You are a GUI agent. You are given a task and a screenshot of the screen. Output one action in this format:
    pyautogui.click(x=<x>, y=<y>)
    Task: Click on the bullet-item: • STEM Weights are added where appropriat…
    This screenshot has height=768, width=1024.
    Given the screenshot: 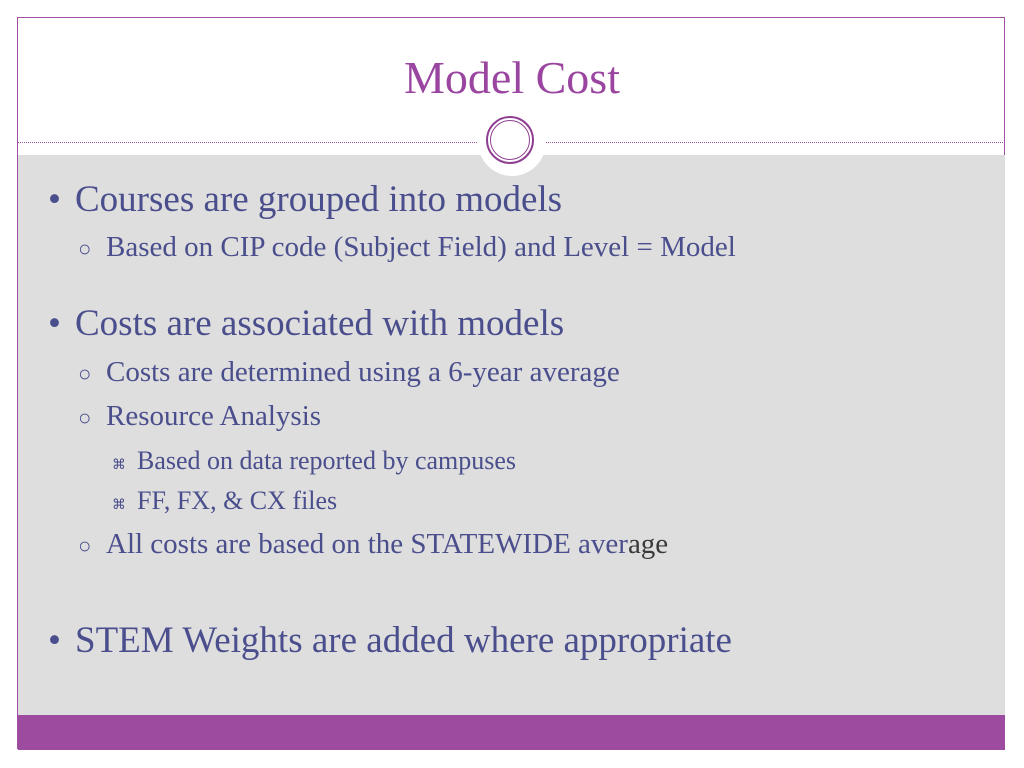 What is the action you would take?
    pyautogui.click(x=390, y=640)
    